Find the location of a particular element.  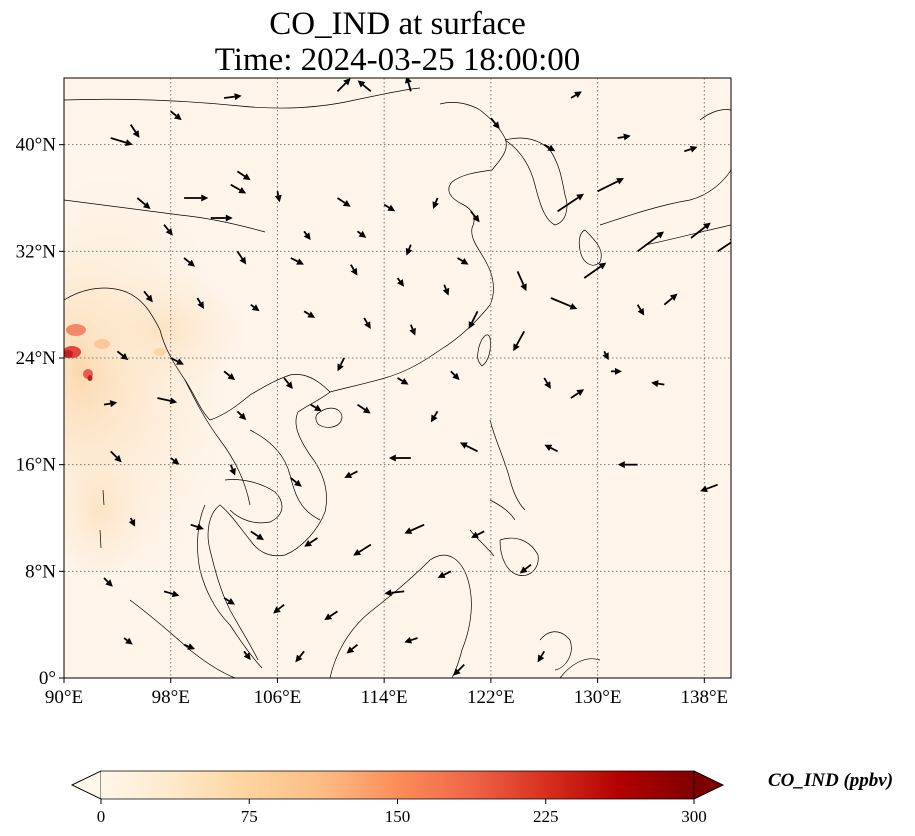

japan-kyushu is located at coordinates (590, 247).